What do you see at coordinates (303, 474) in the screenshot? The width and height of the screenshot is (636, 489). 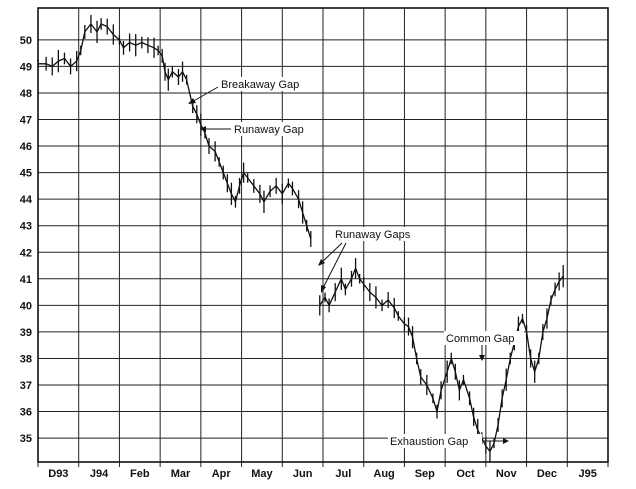 I see `x-tick-label: Jun` at bounding box center [303, 474].